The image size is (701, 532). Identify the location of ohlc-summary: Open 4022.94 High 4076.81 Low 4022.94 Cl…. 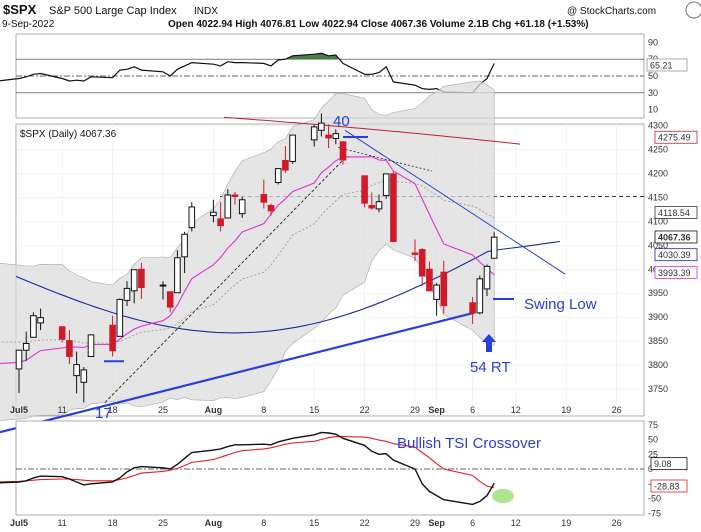
(378, 24).